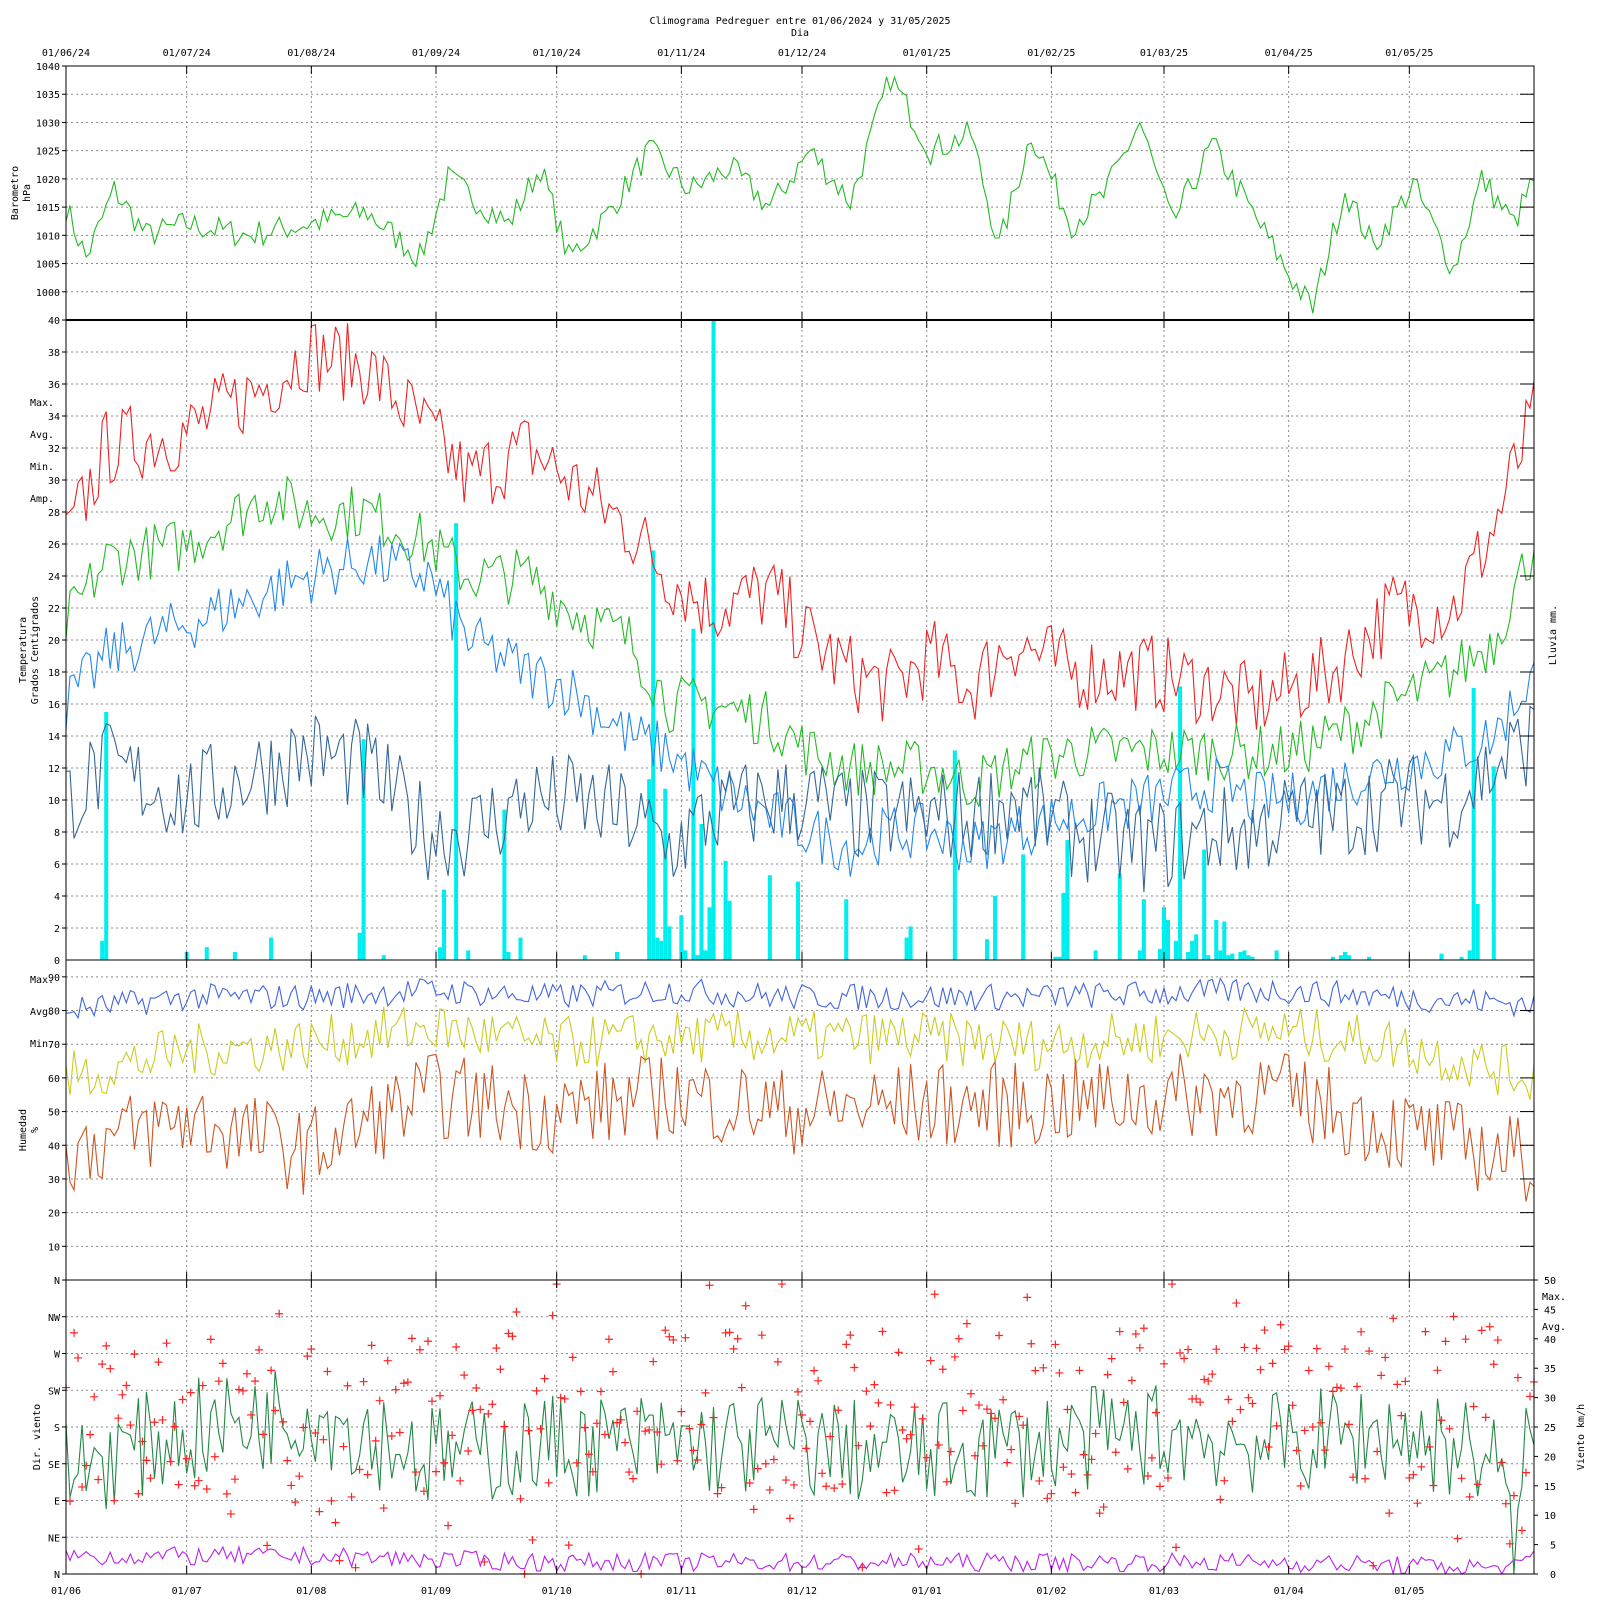  I want to click on y-tick-label: 30, so click(54, 481).